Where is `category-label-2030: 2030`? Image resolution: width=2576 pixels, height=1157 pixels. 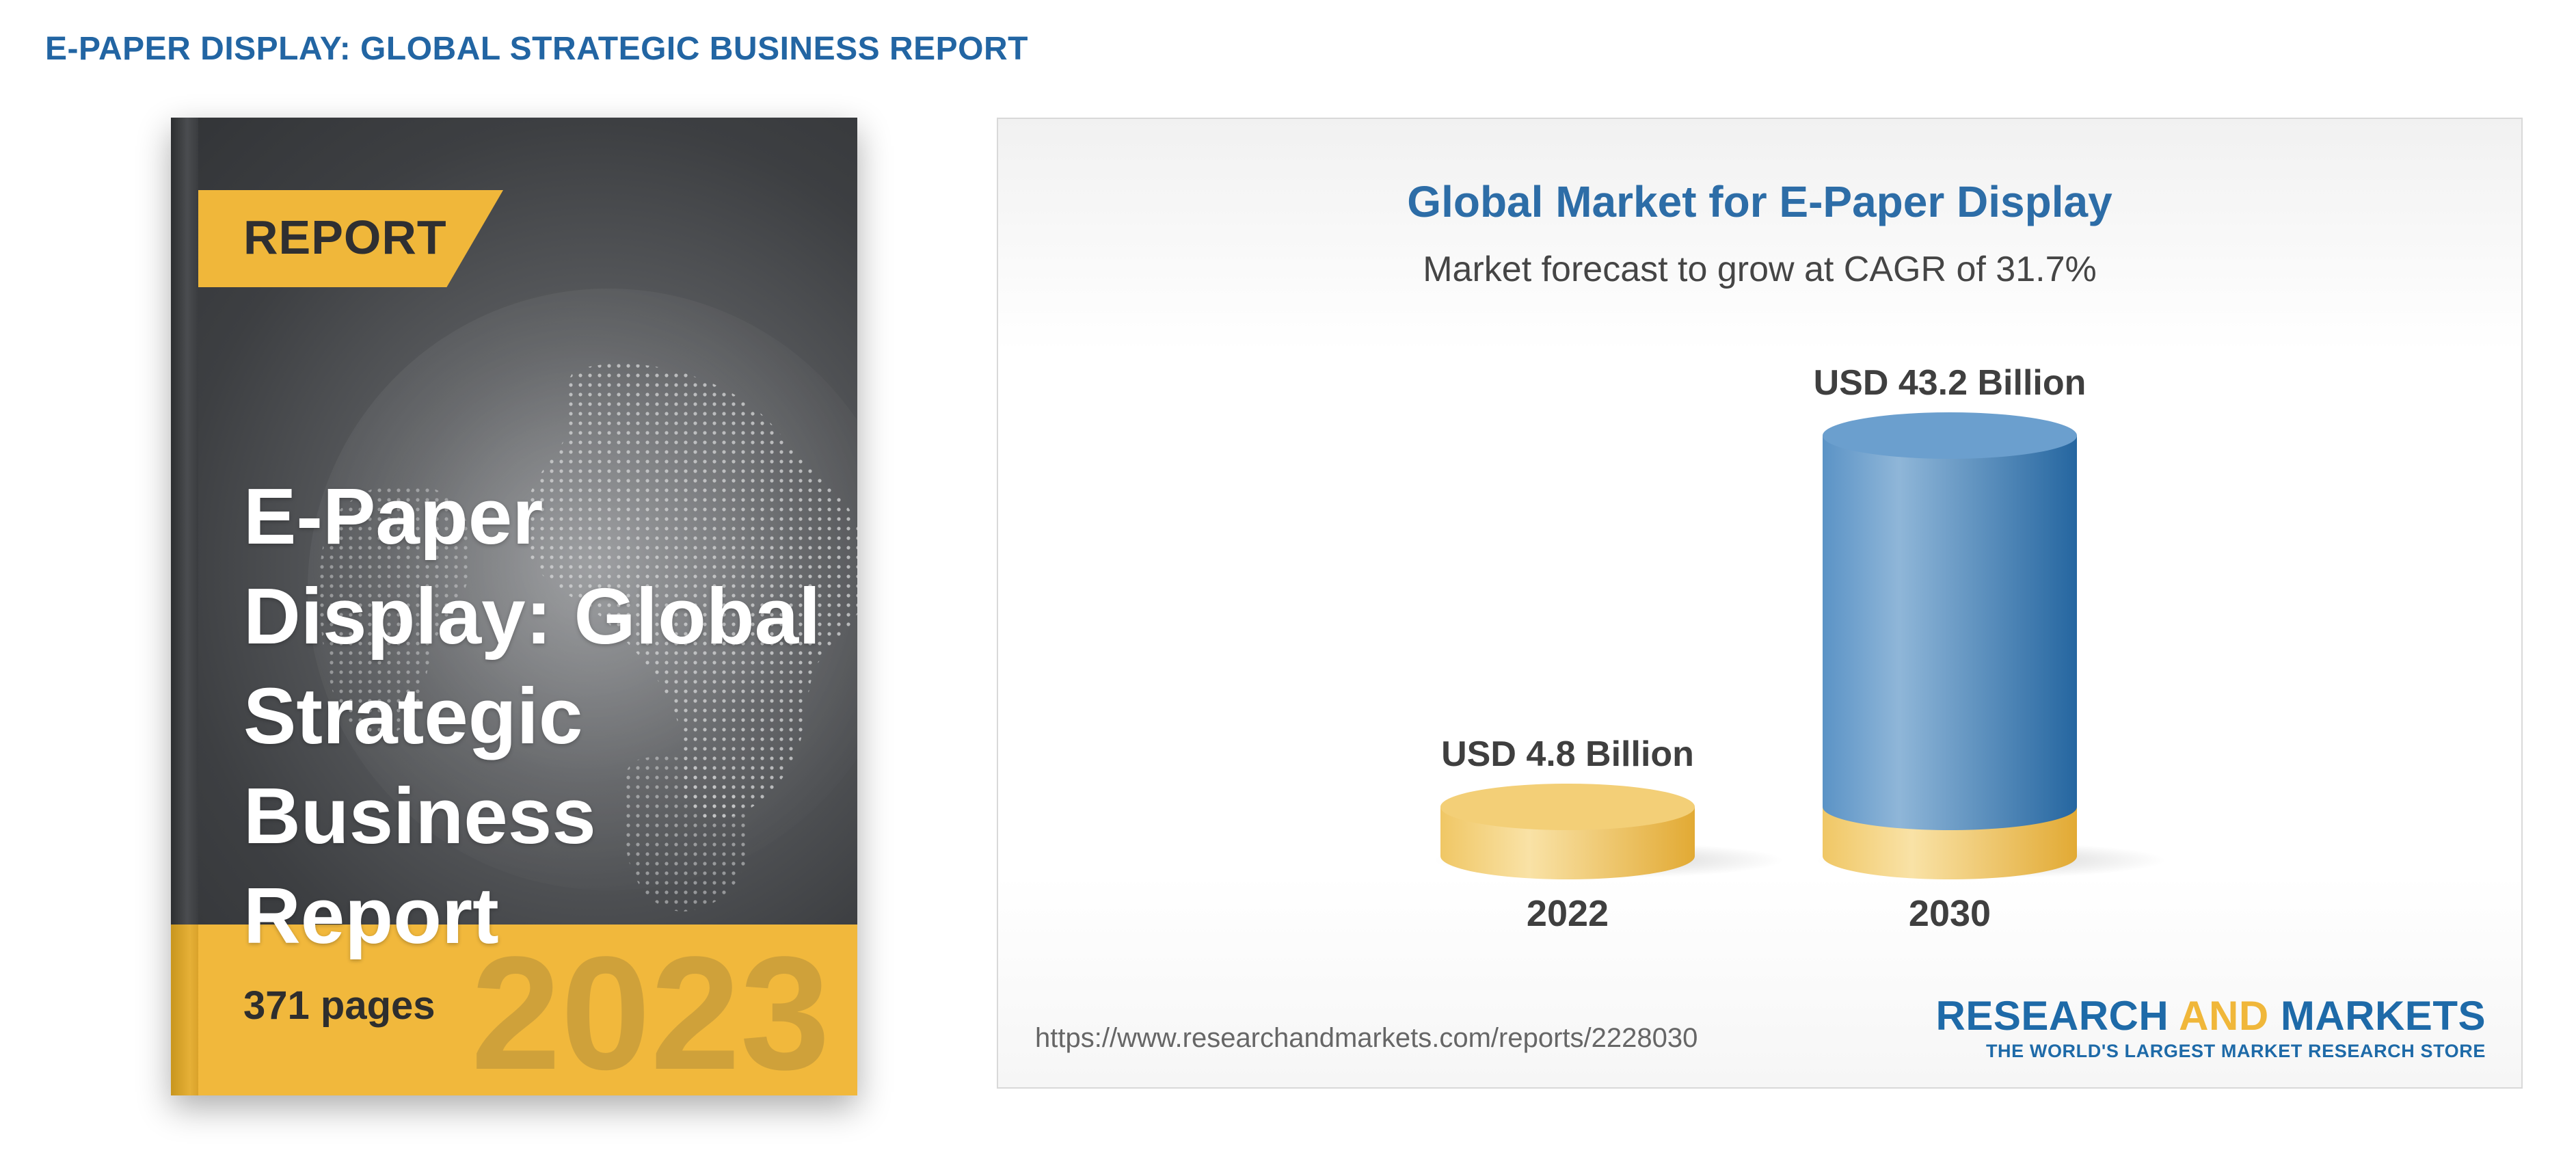 category-label-2030: 2030 is located at coordinates (1950, 913).